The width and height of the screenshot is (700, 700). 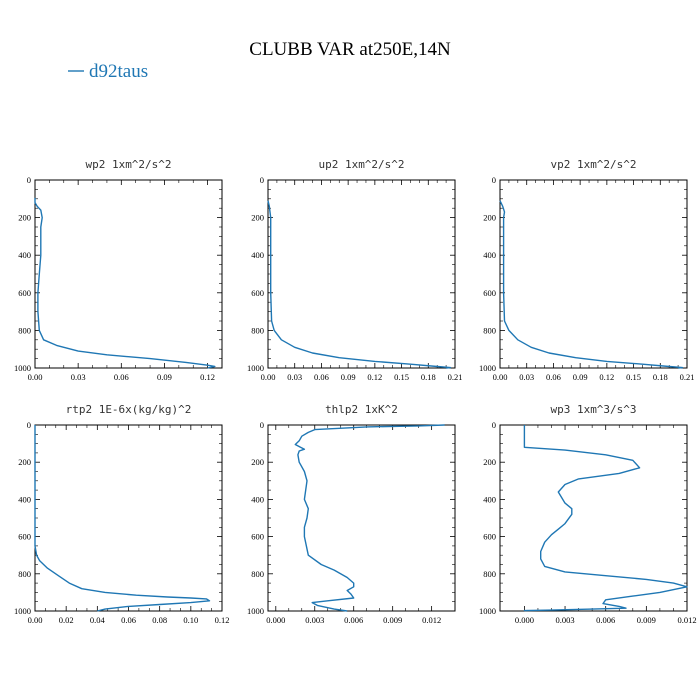 I want to click on panel-title: wp2 1xm^2/s^2, so click(x=128, y=164).